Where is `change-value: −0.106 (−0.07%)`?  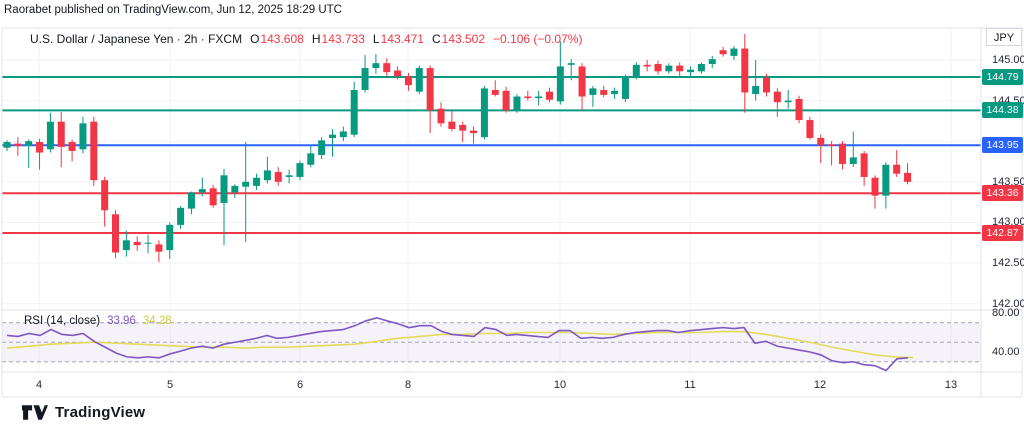 change-value: −0.106 (−0.07%) is located at coordinates (538, 39).